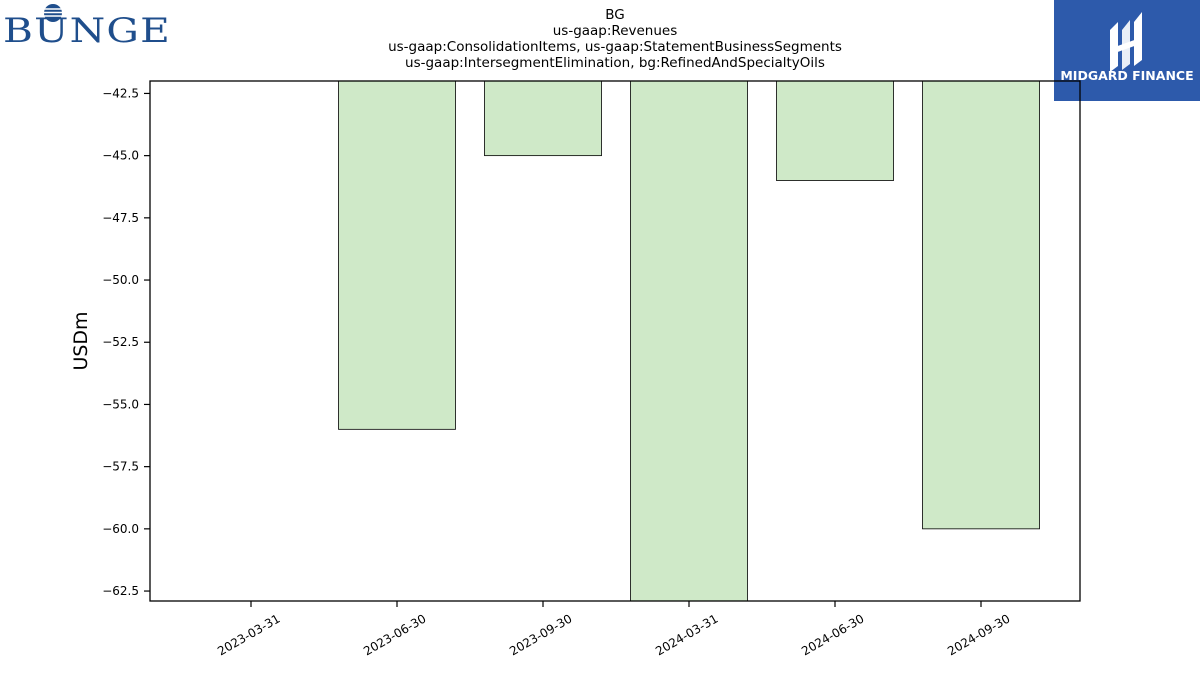  Describe the element at coordinates (832, 634) in the screenshot. I see `x-tick-label-2024-06-30: 2024-06-30` at that location.